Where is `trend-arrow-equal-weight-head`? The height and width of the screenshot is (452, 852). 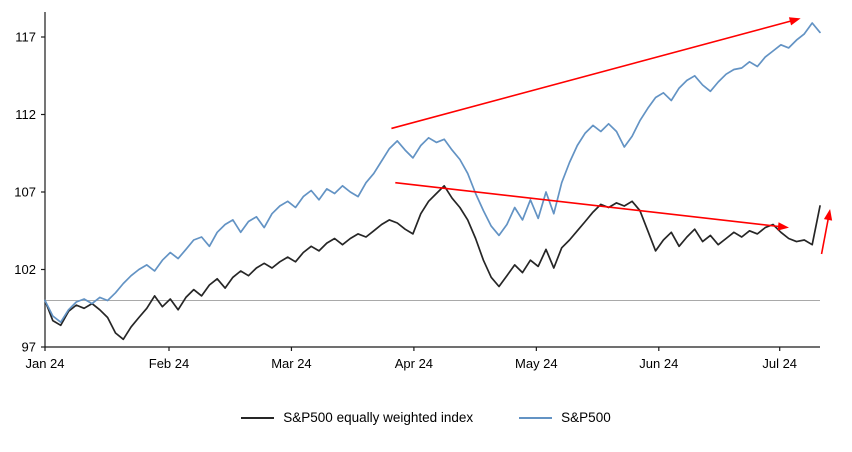 trend-arrow-equal-weight-head is located at coordinates (783, 226).